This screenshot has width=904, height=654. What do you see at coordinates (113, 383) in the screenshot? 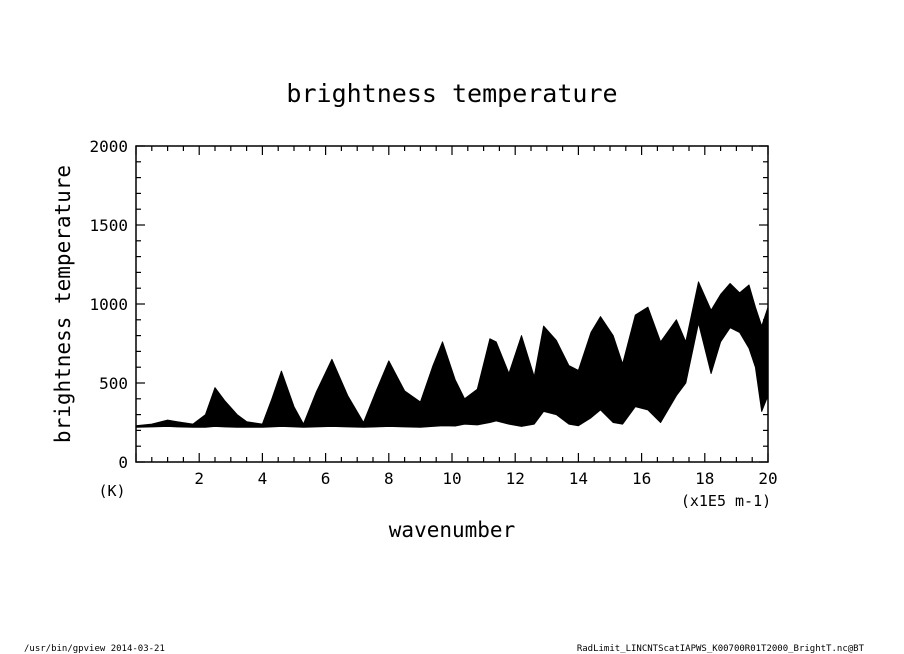
I see `y-tick-label: 500` at bounding box center [113, 383].